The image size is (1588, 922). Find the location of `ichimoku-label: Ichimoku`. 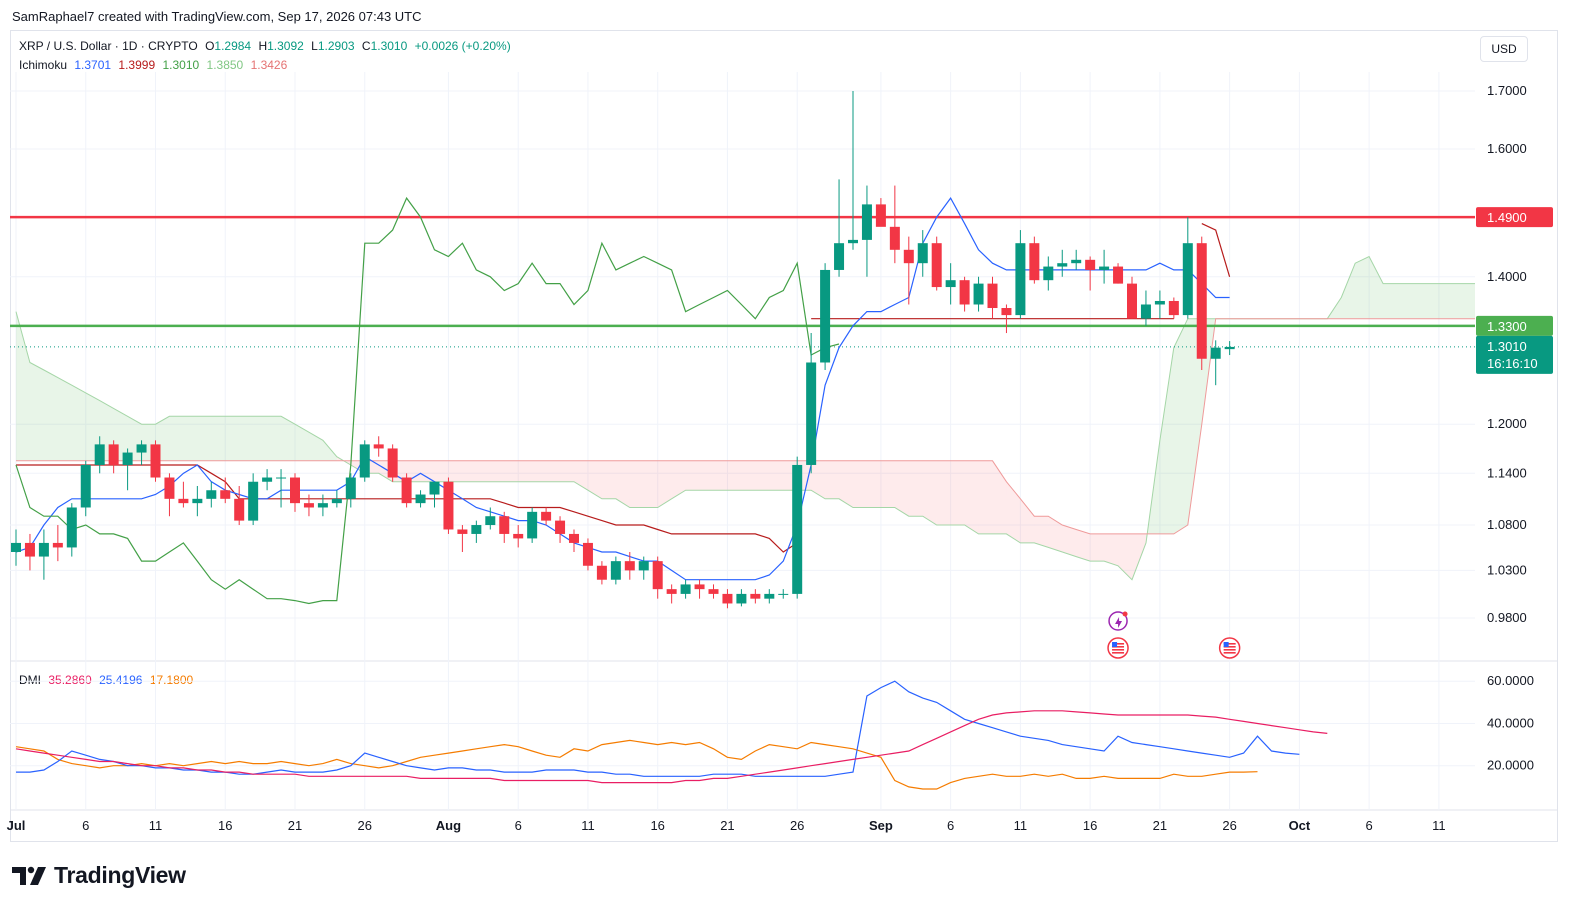

ichimoku-label: Ichimoku is located at coordinates (43, 65).